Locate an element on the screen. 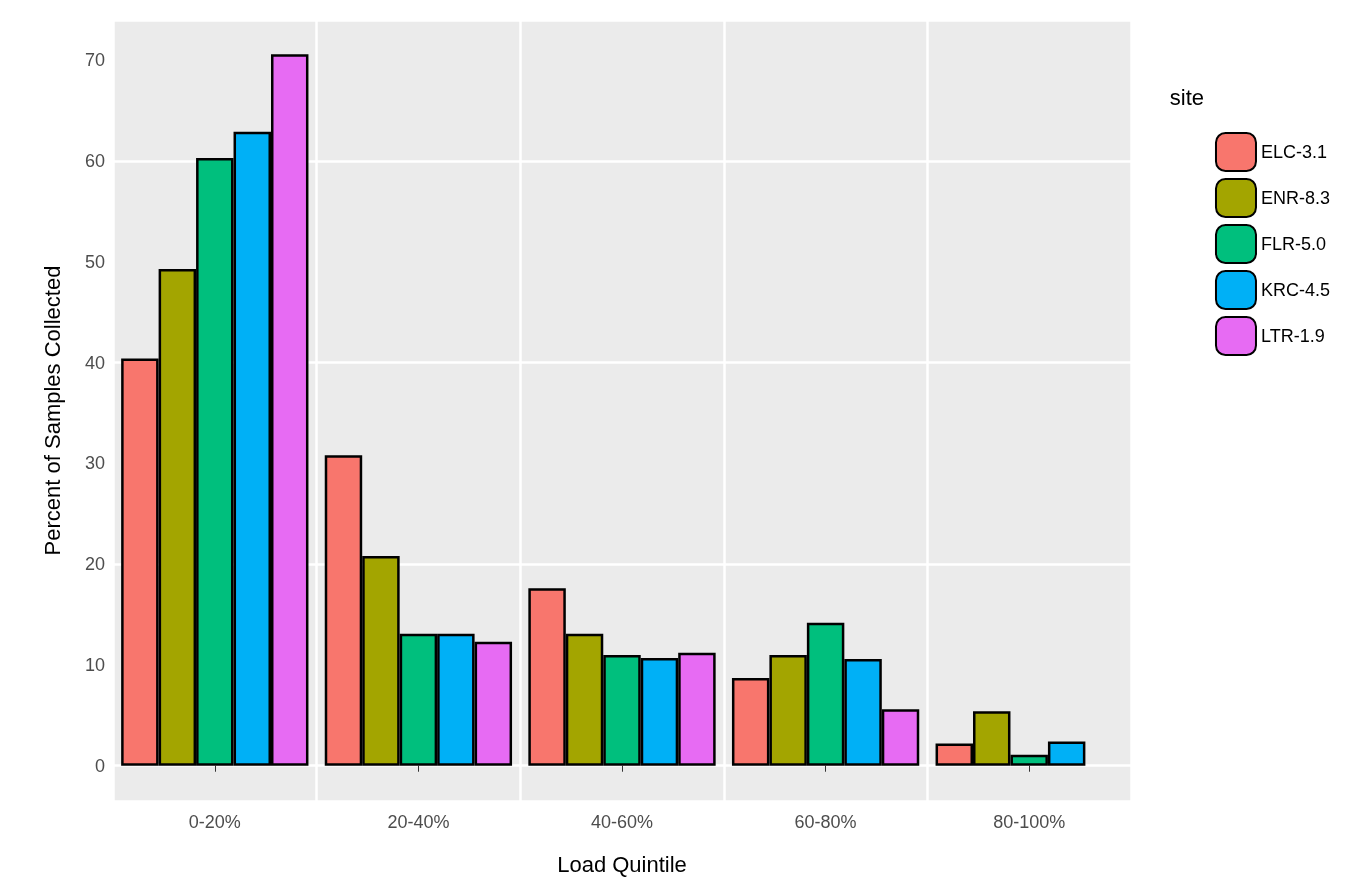 Image resolution: width=1354 pixels, height=891 pixels. x-tick-label: 40-60% is located at coordinates (622, 822).